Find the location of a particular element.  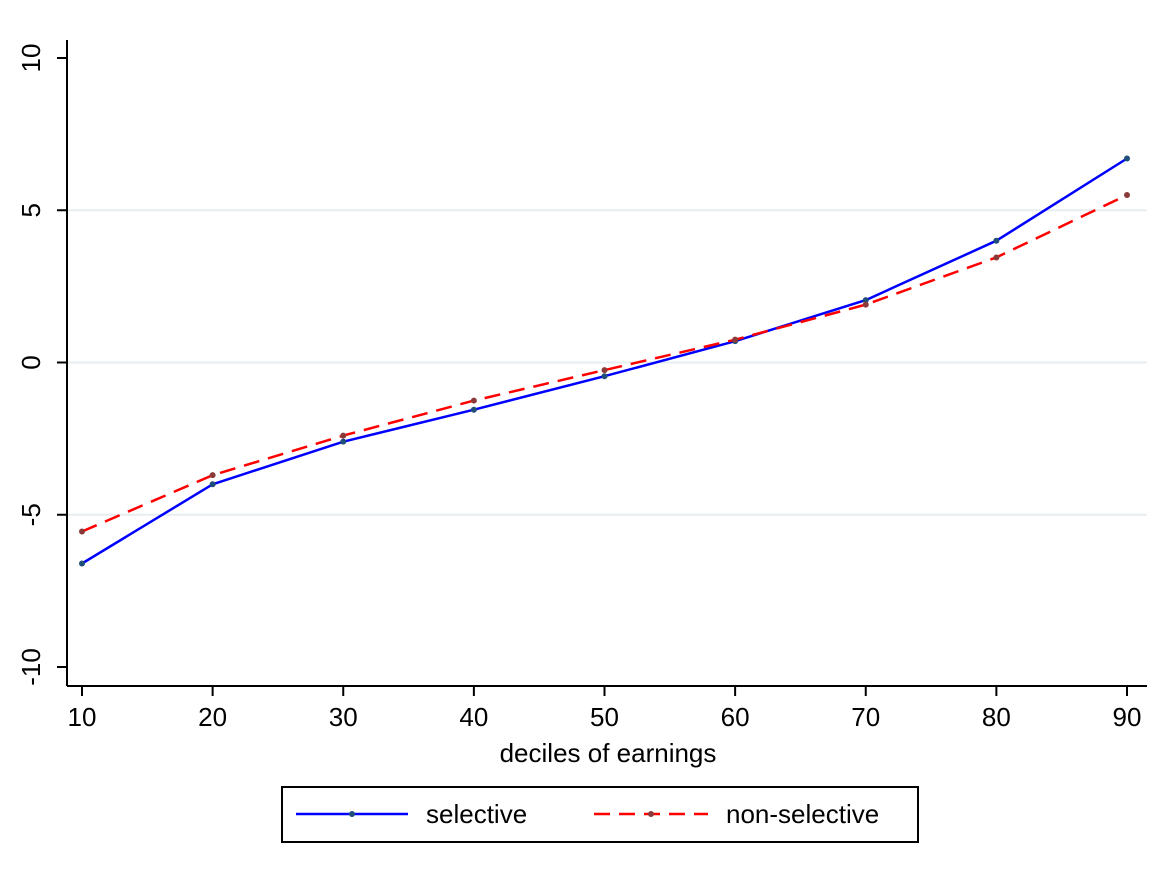

x-tick-label: 20 is located at coordinates (212, 717).